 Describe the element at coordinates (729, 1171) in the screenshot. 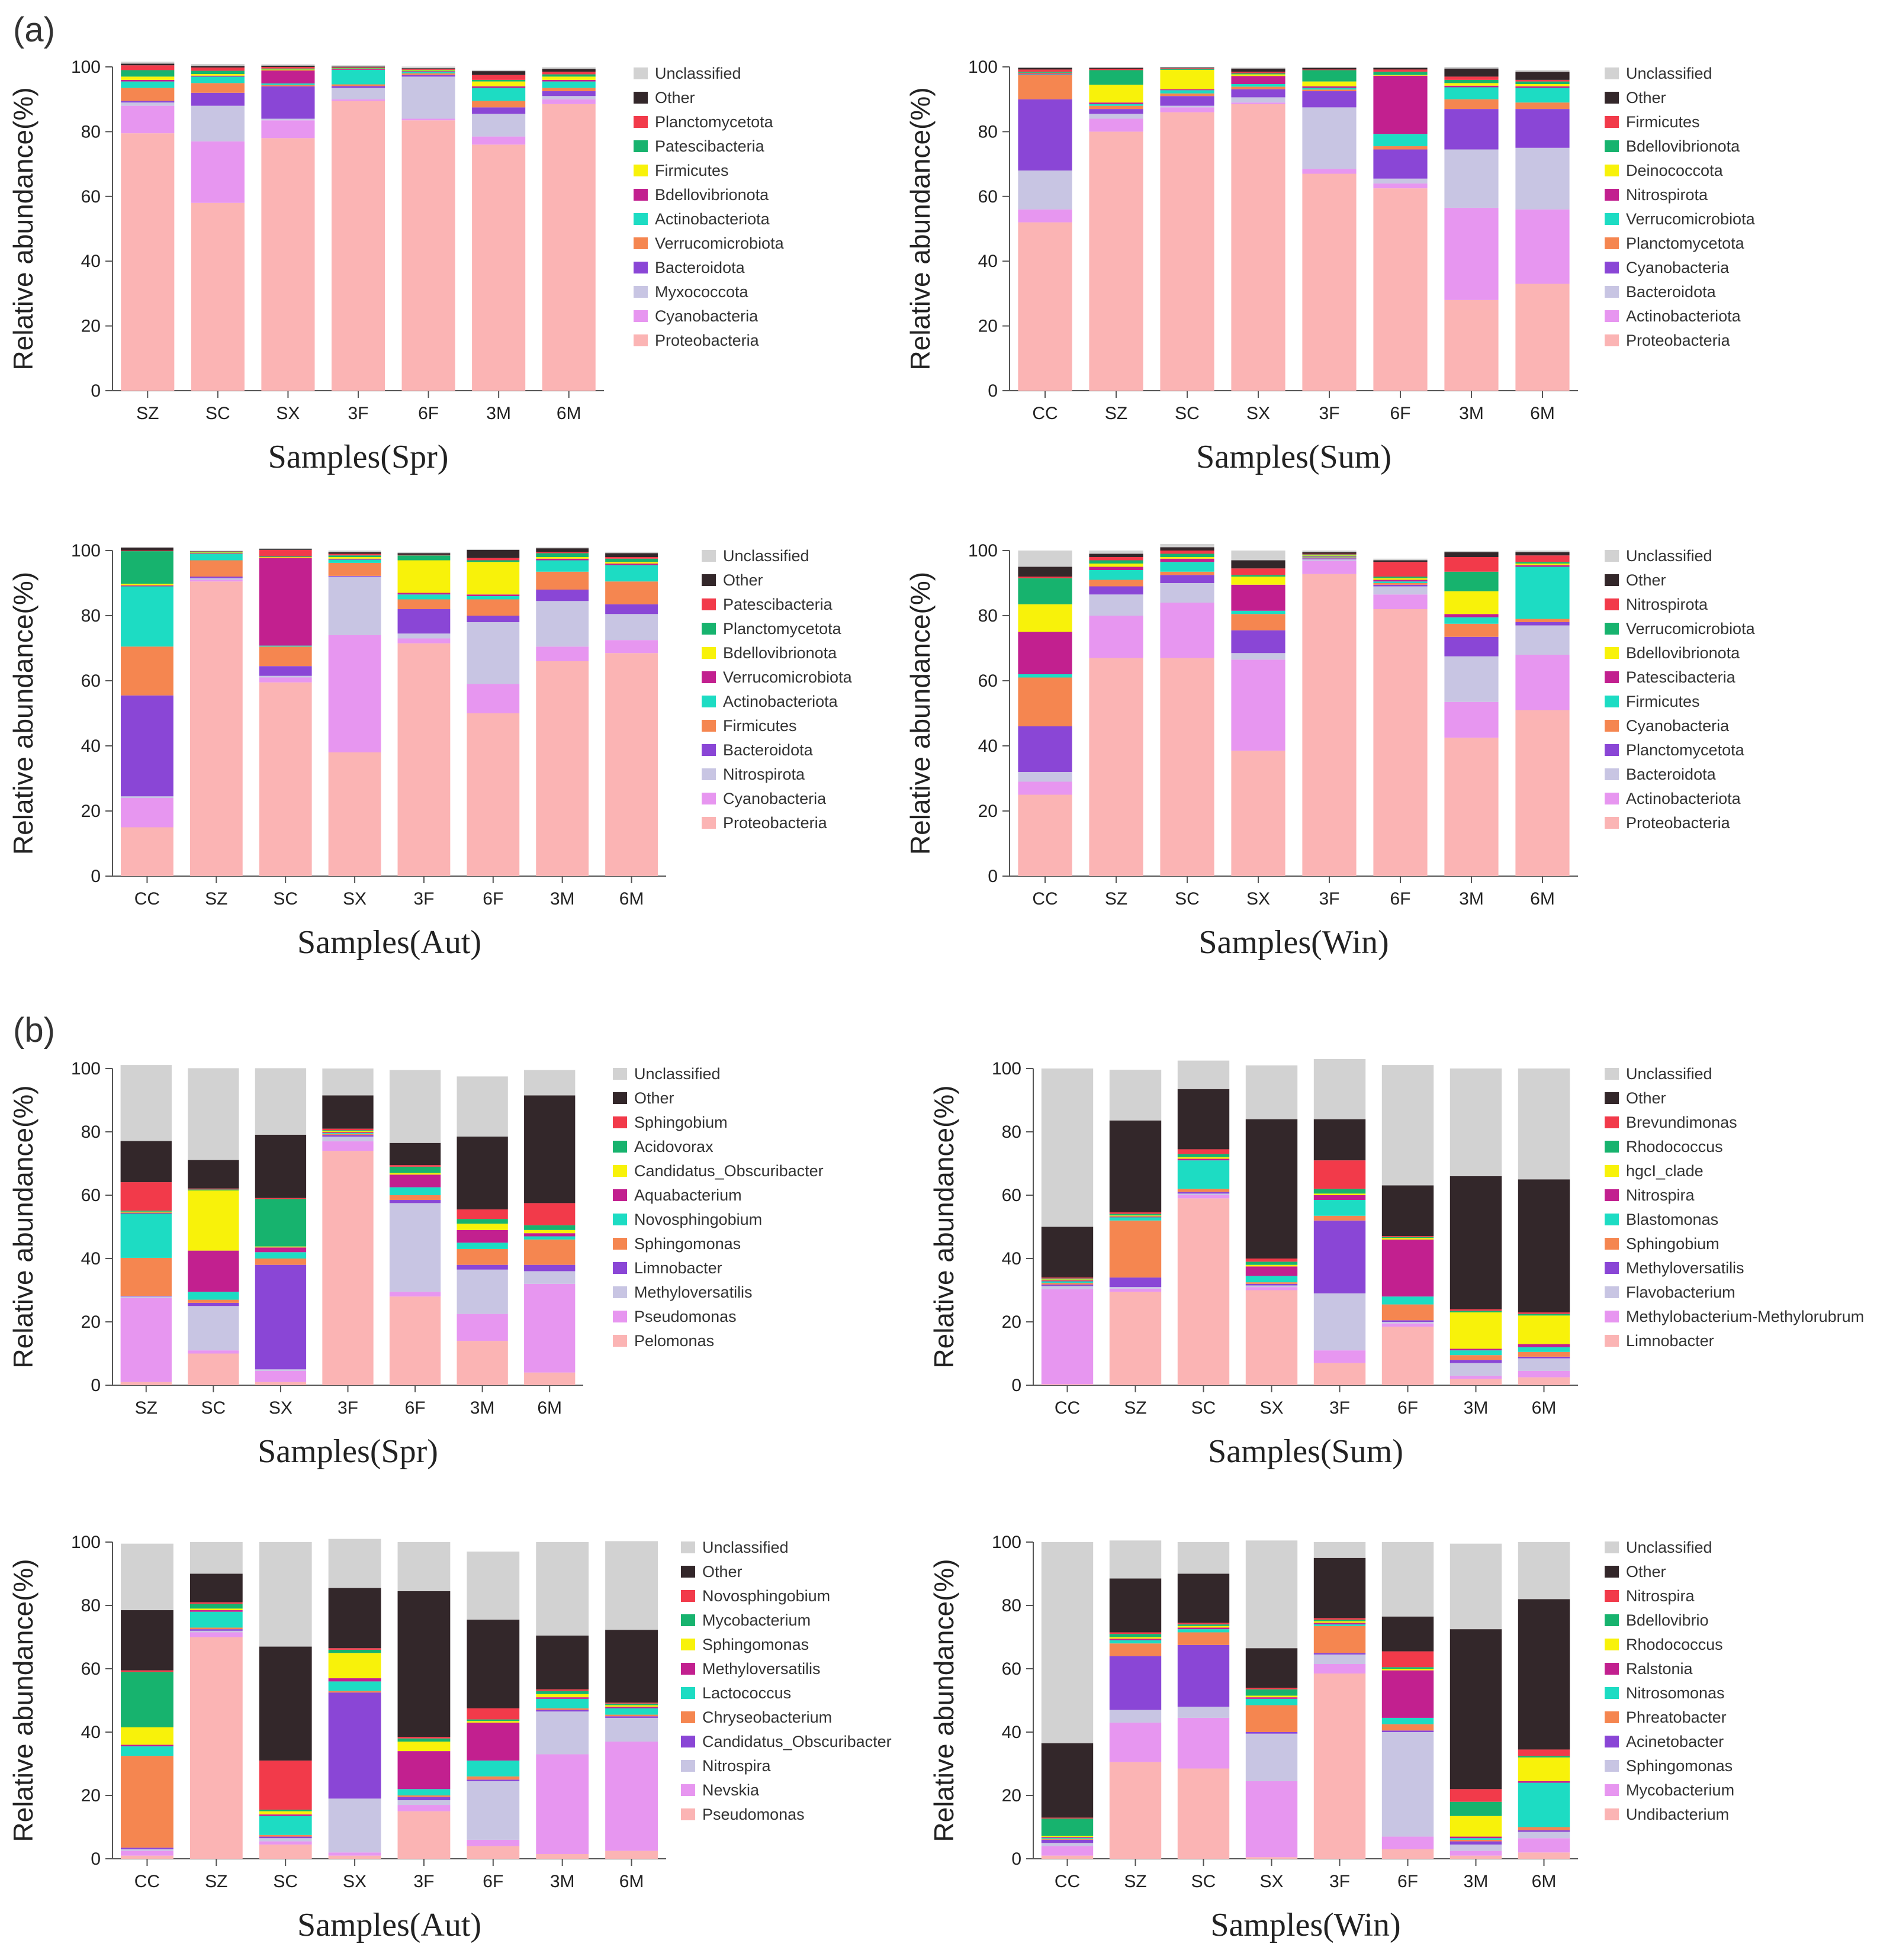

I see `legend-label: Candidatus_Obscuribacter` at that location.